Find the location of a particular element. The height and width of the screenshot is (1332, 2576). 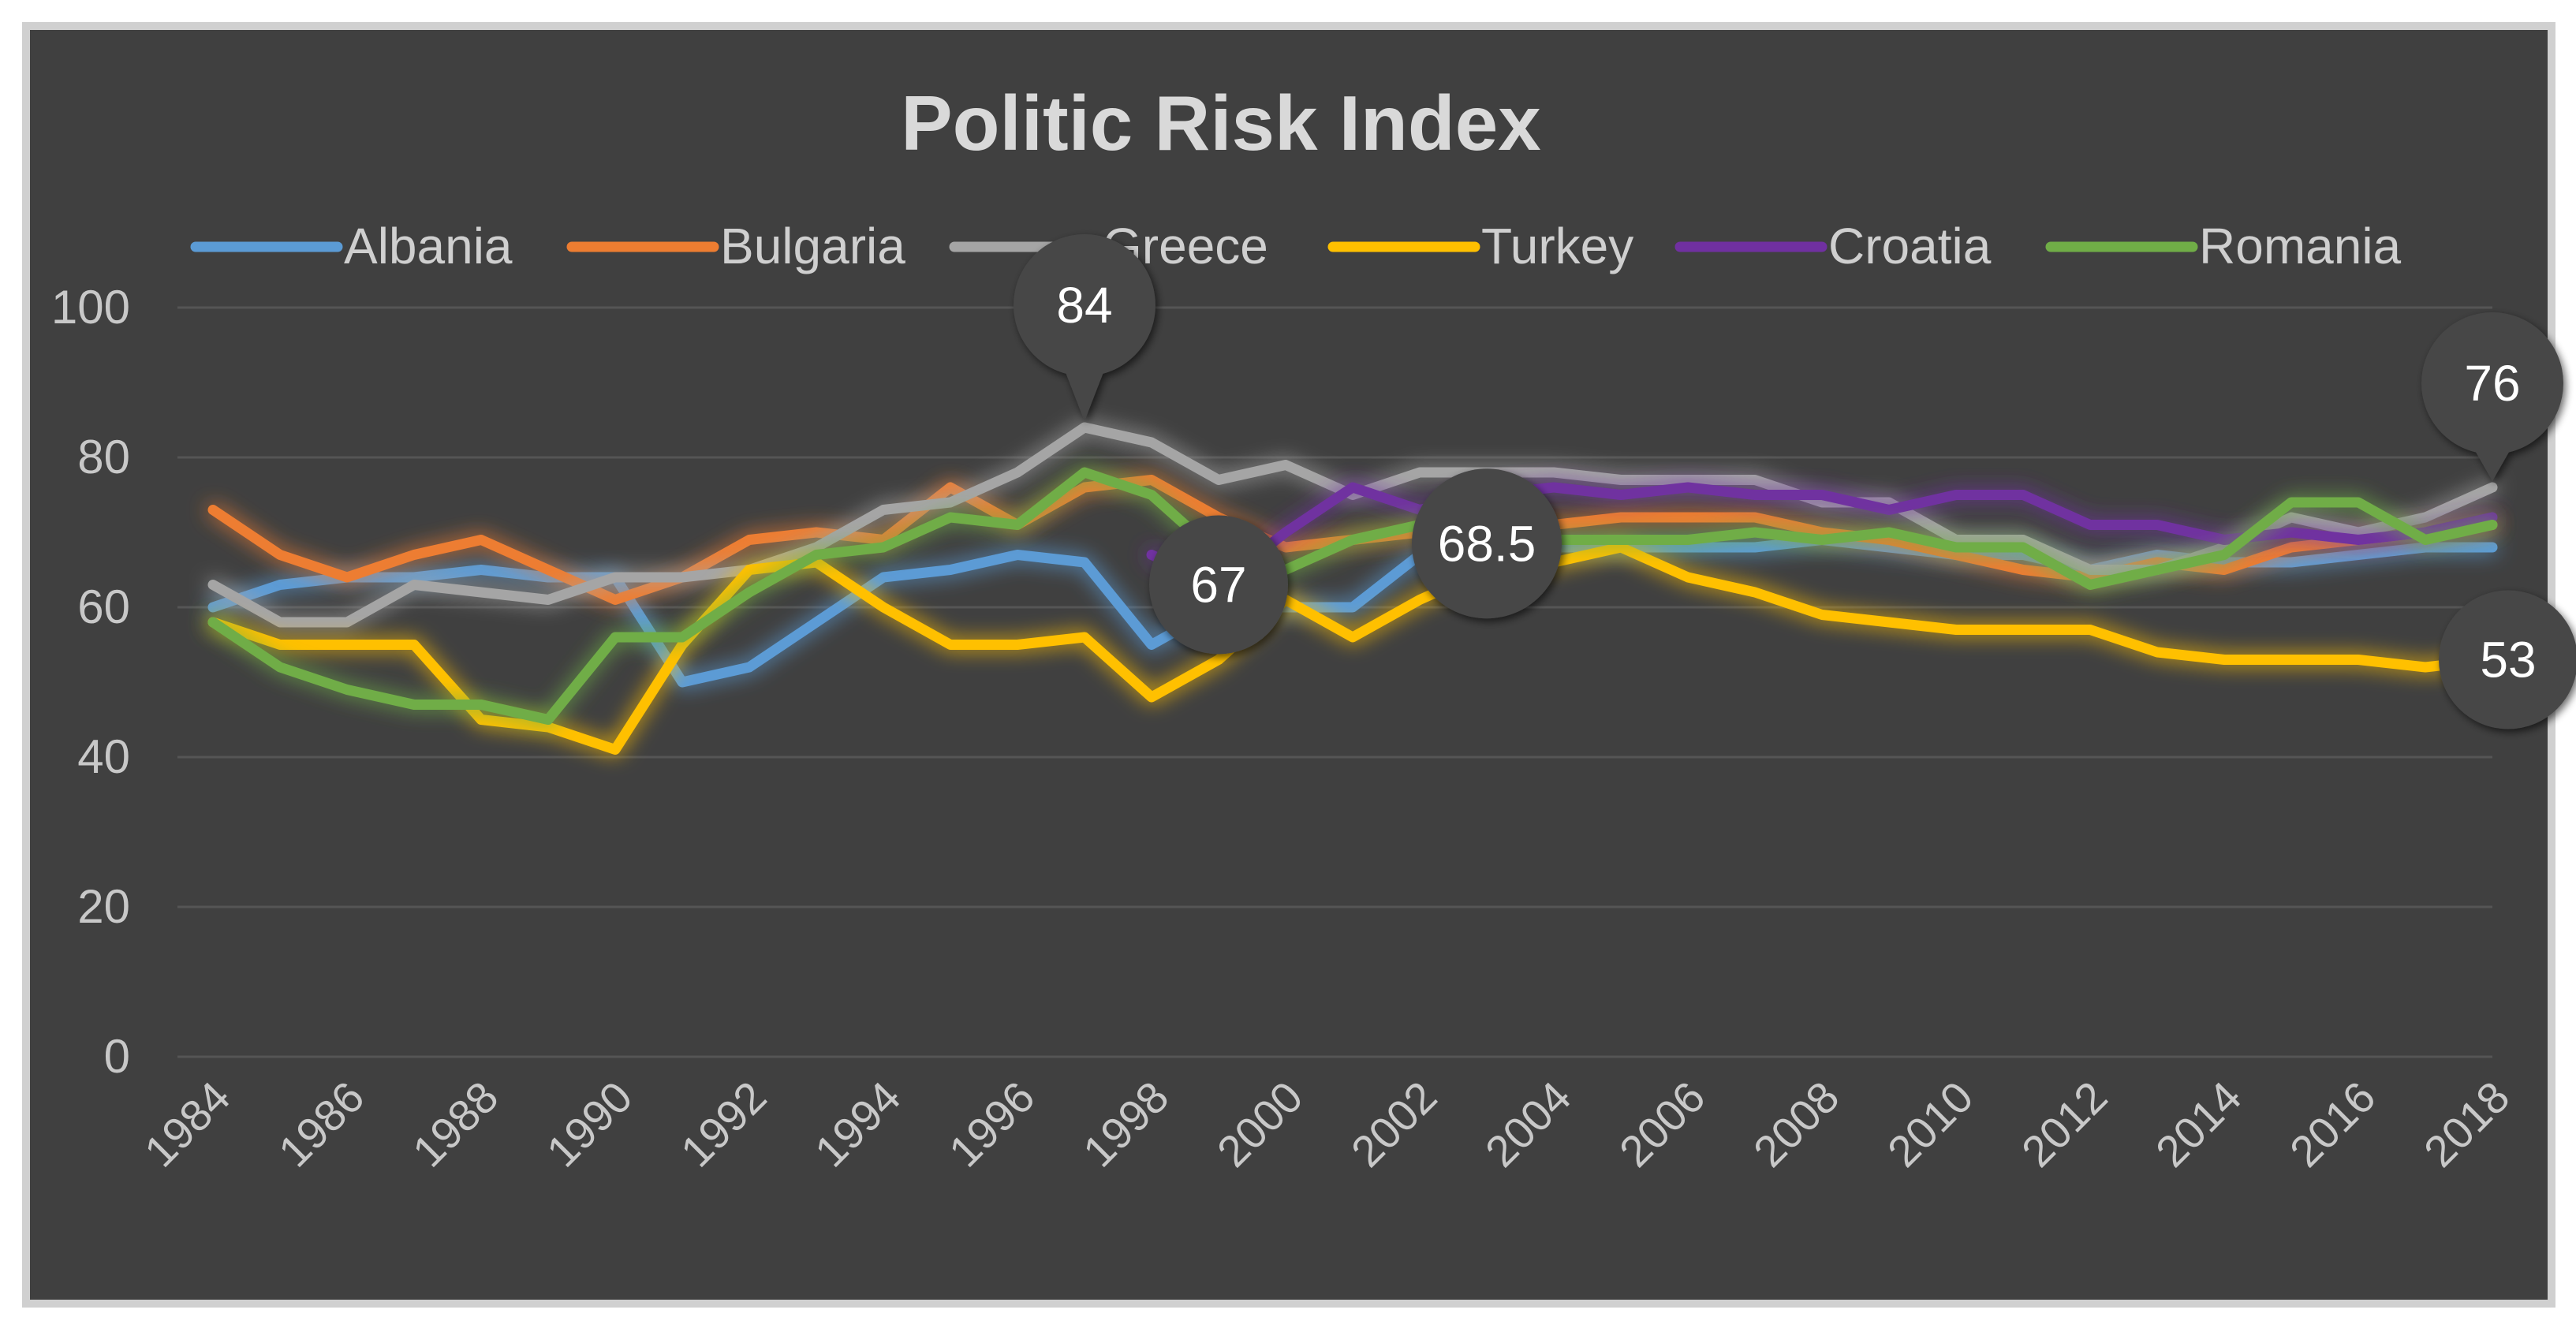

callout-albania-1999: 67 is located at coordinates (1218, 585).